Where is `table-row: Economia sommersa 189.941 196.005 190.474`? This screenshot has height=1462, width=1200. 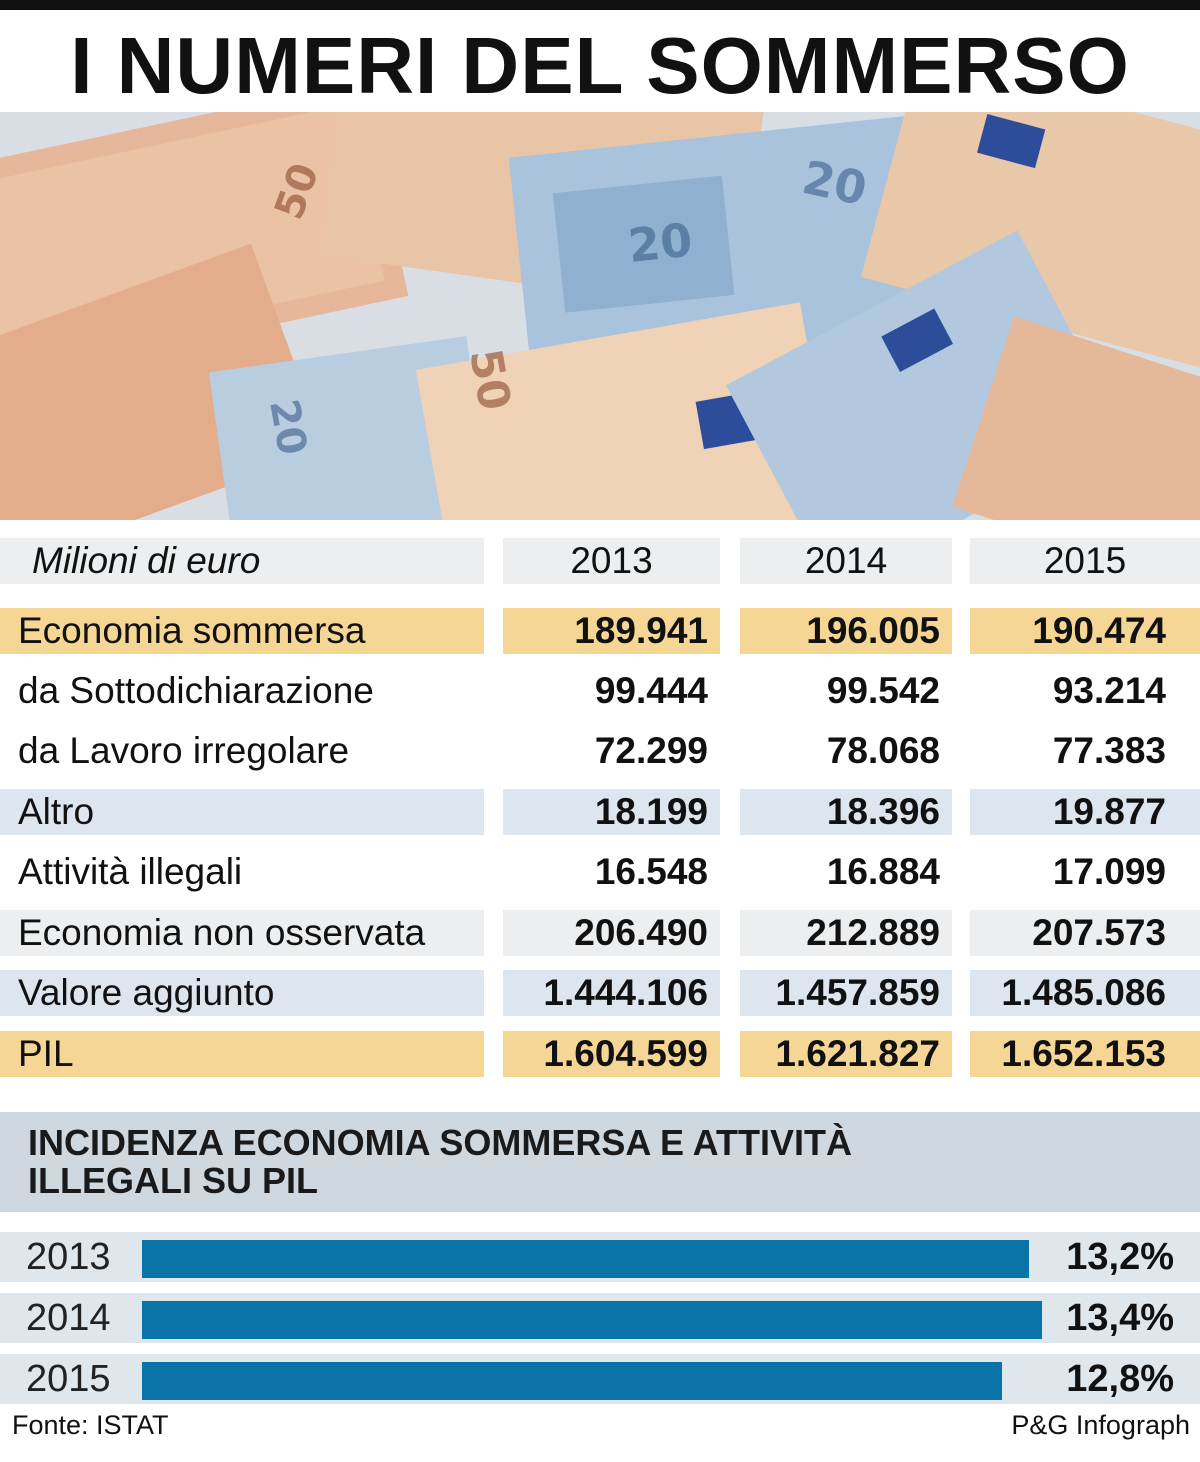
table-row: Economia sommersa 189.941 196.005 190.474 is located at coordinates (600, 631).